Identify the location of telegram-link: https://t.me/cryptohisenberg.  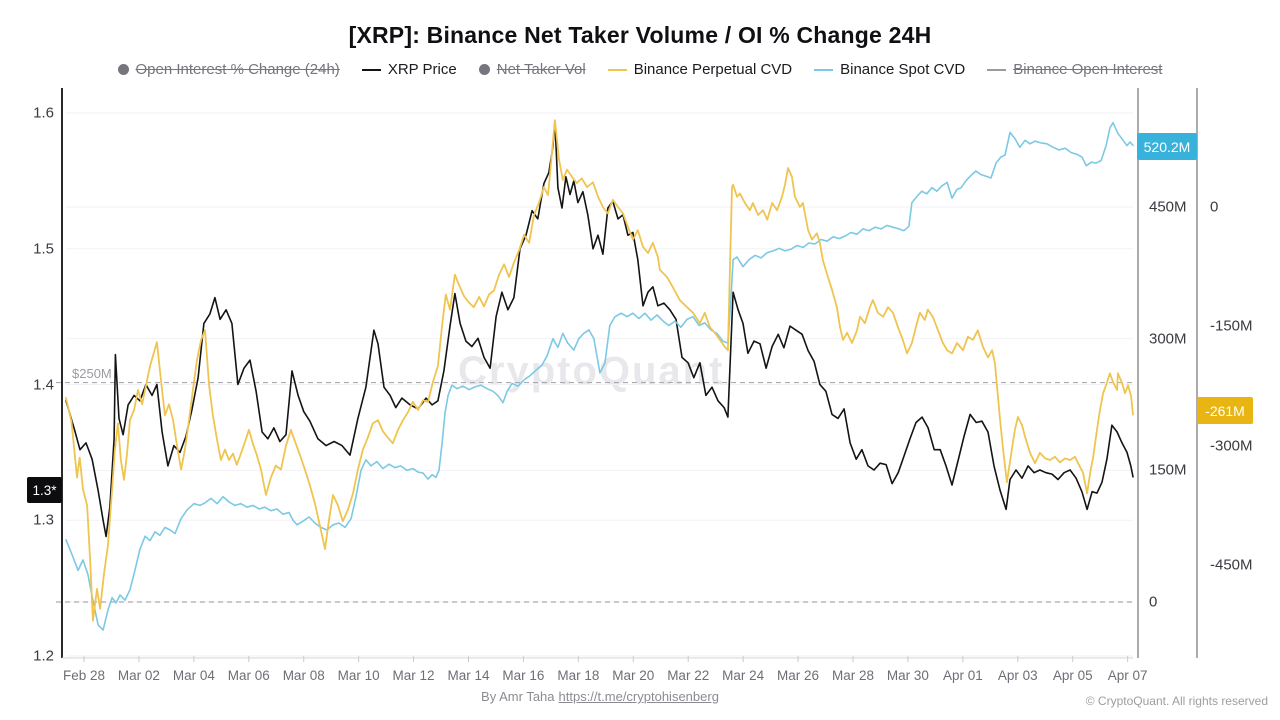
(638, 696).